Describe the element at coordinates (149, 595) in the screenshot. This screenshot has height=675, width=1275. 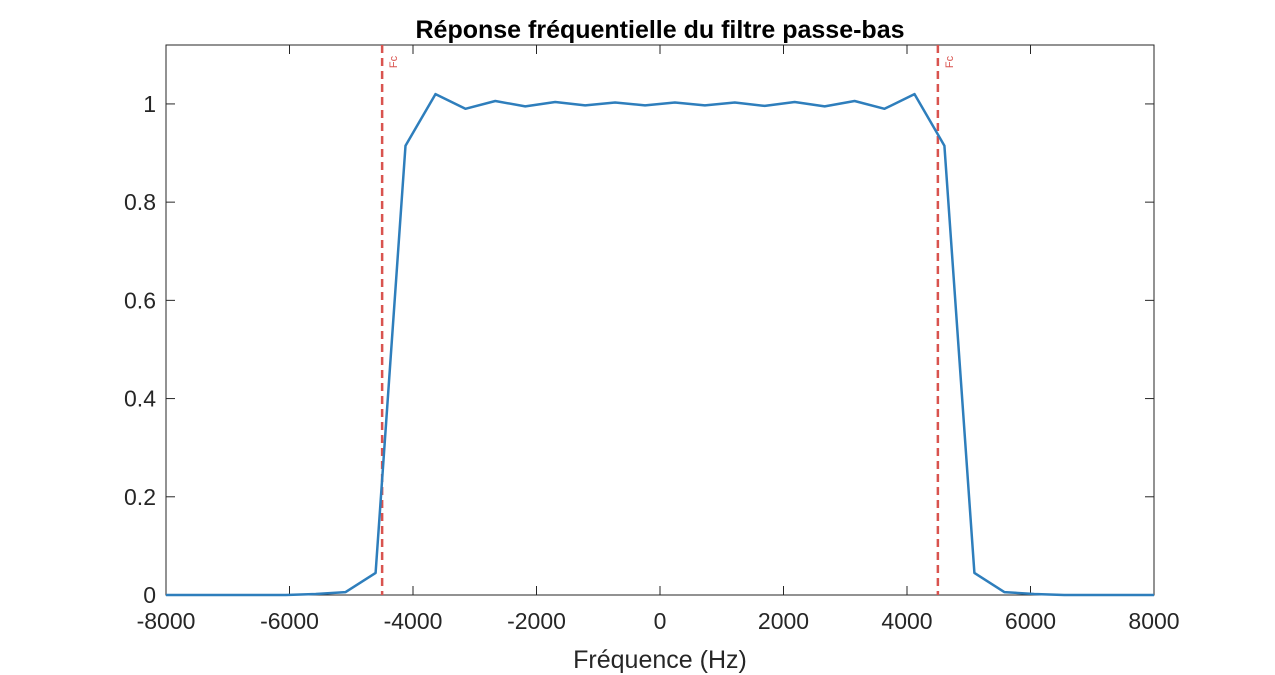
I see `y-tick-label: 0` at that location.